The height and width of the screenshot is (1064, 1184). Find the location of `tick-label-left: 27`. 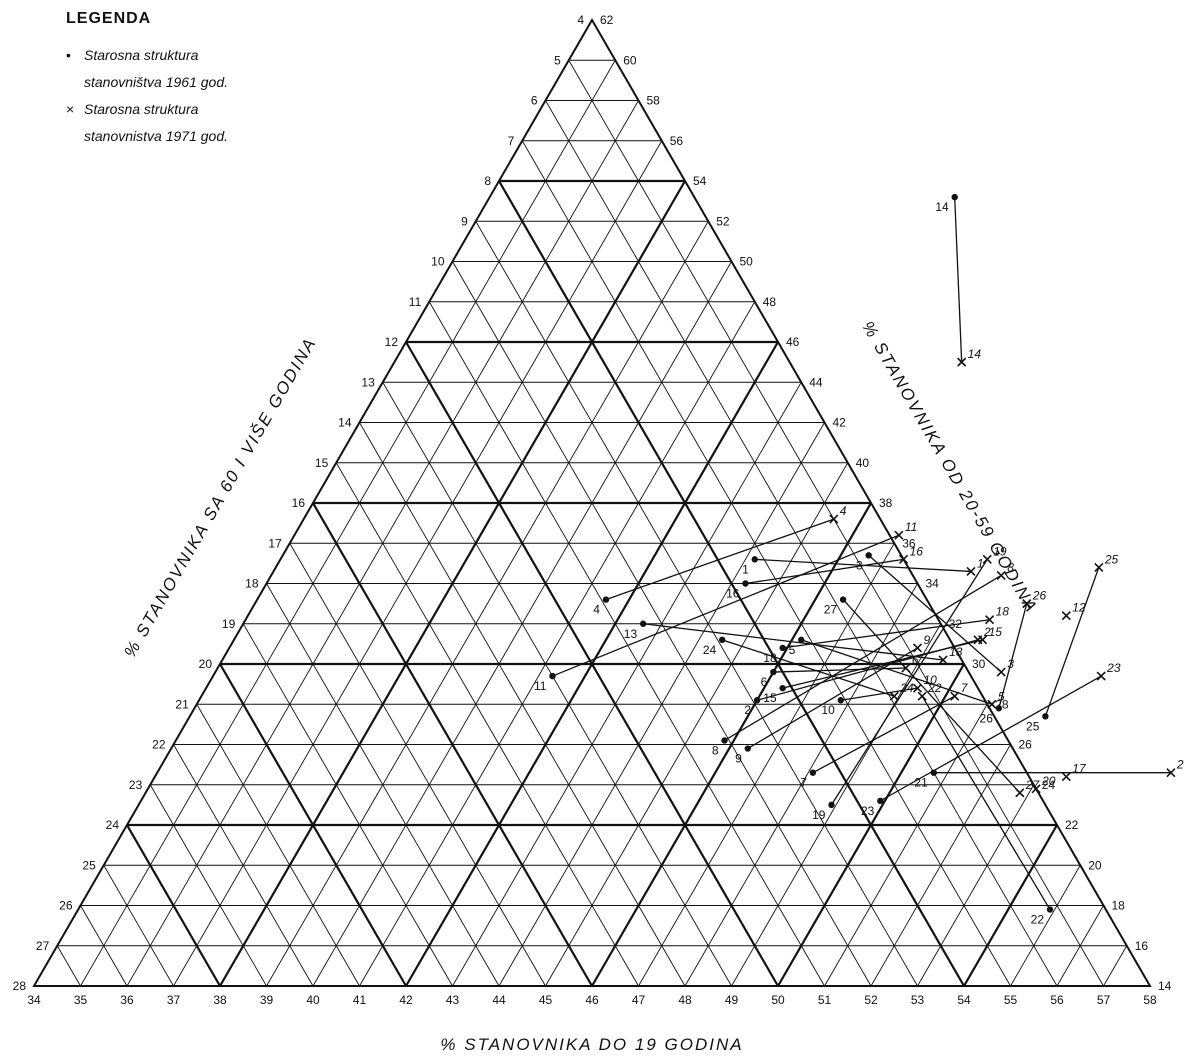

tick-label-left: 27 is located at coordinates (43, 946).